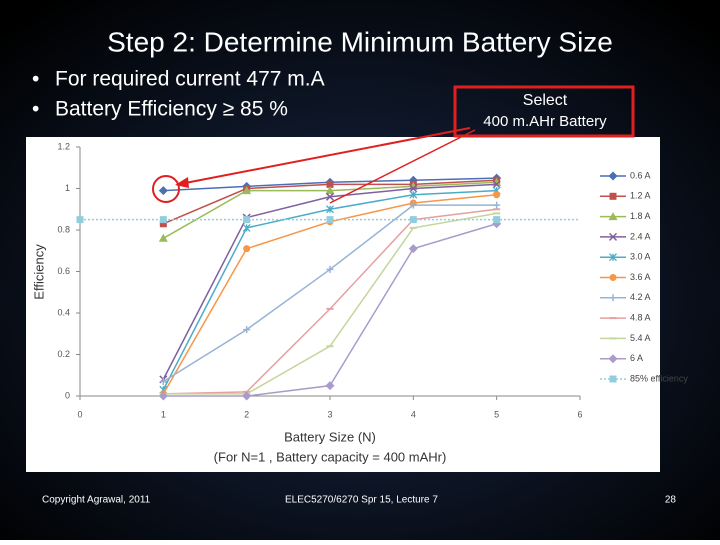 The height and width of the screenshot is (545, 720). What do you see at coordinates (96, 500) in the screenshot?
I see `footer-left: Copyright Agrawal, 2011` at bounding box center [96, 500].